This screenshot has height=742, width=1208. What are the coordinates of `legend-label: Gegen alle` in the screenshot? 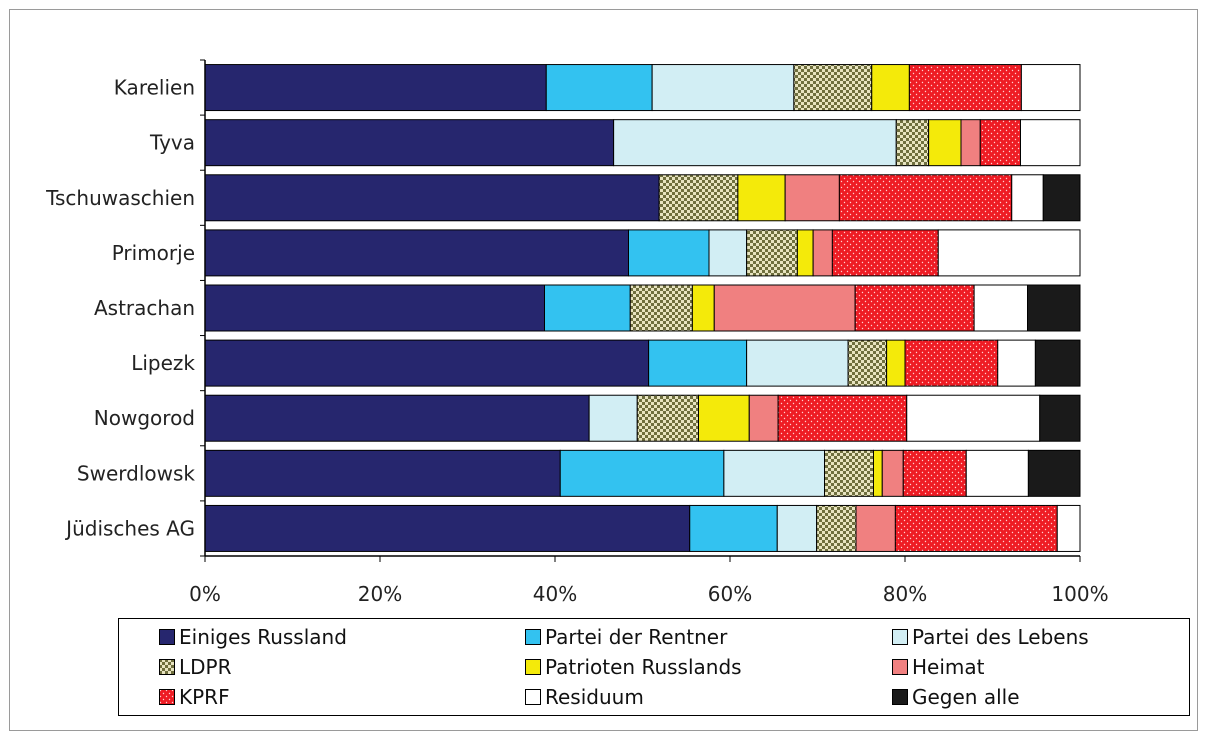 It's located at (966, 697).